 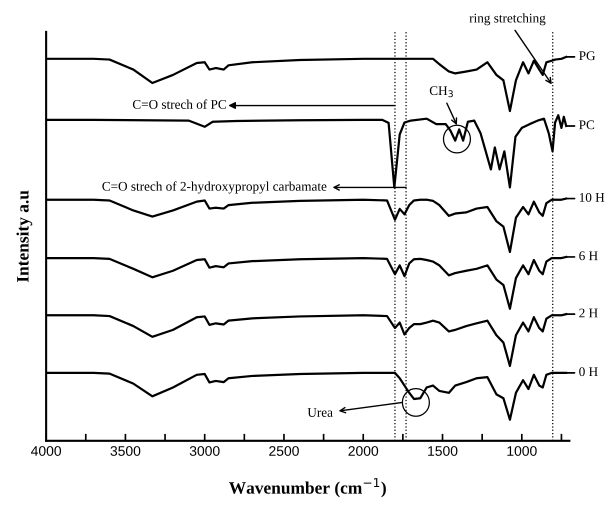 I want to click on annotation: CH$_{3}$, so click(x=441, y=92).